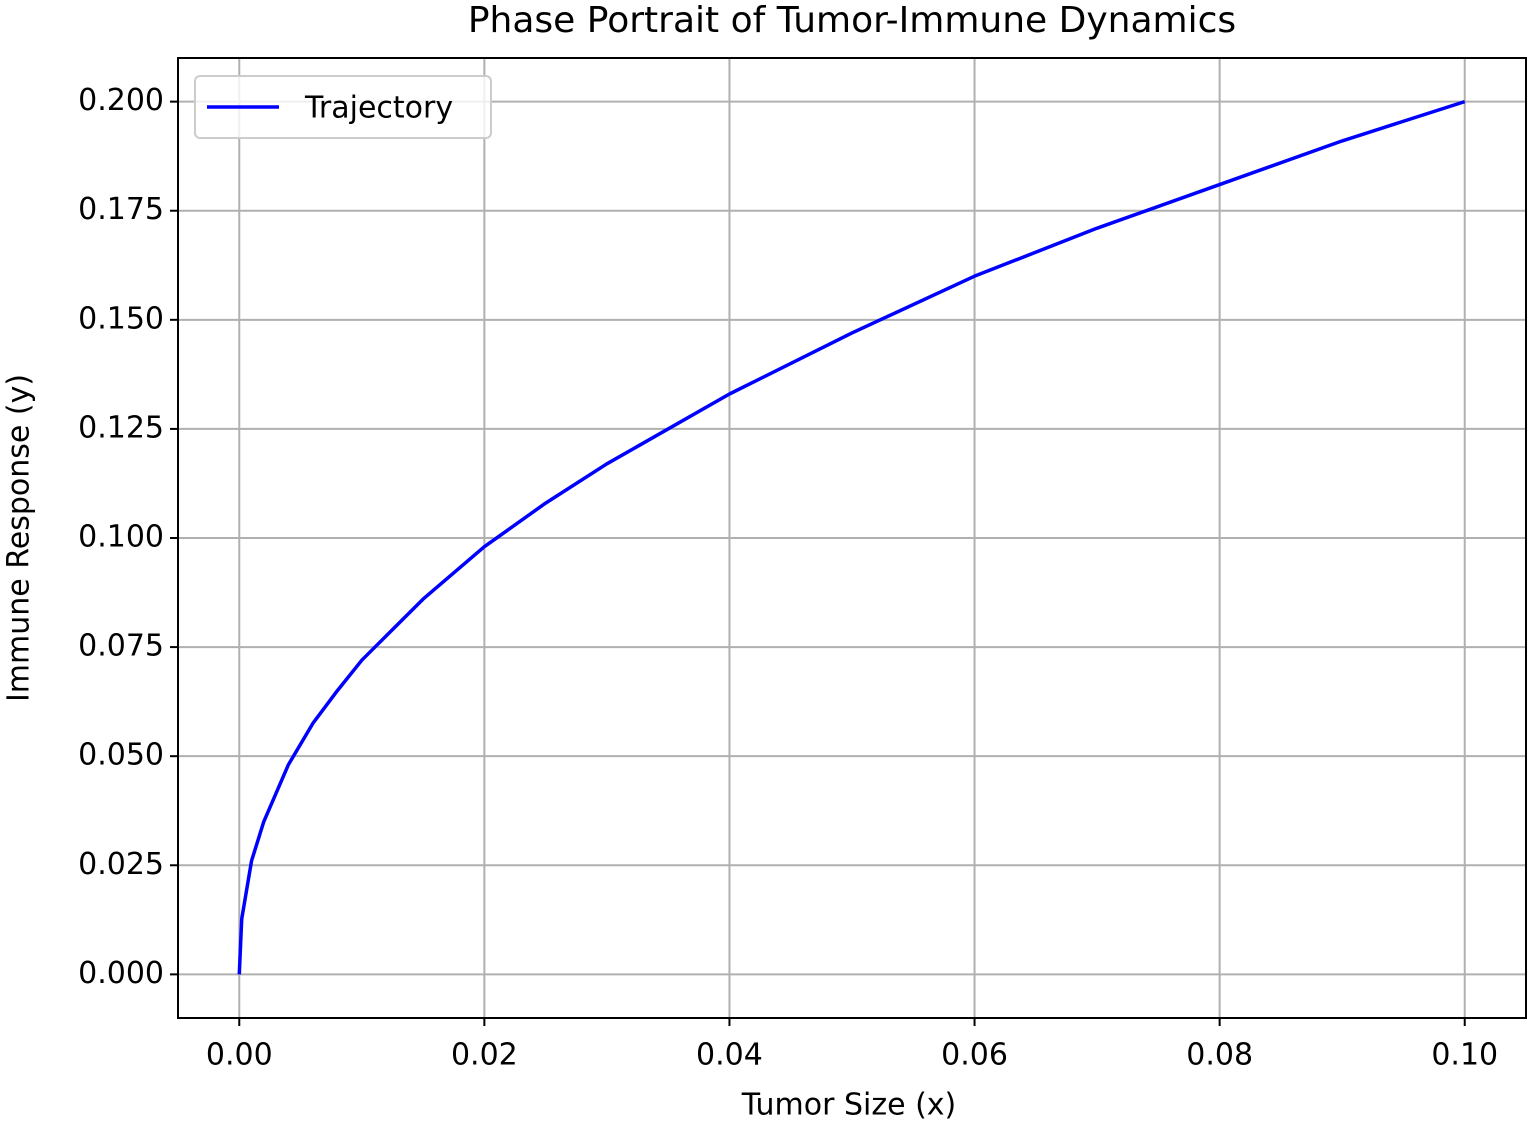  I want to click on y-tick-label: 0.150, so click(121, 318).